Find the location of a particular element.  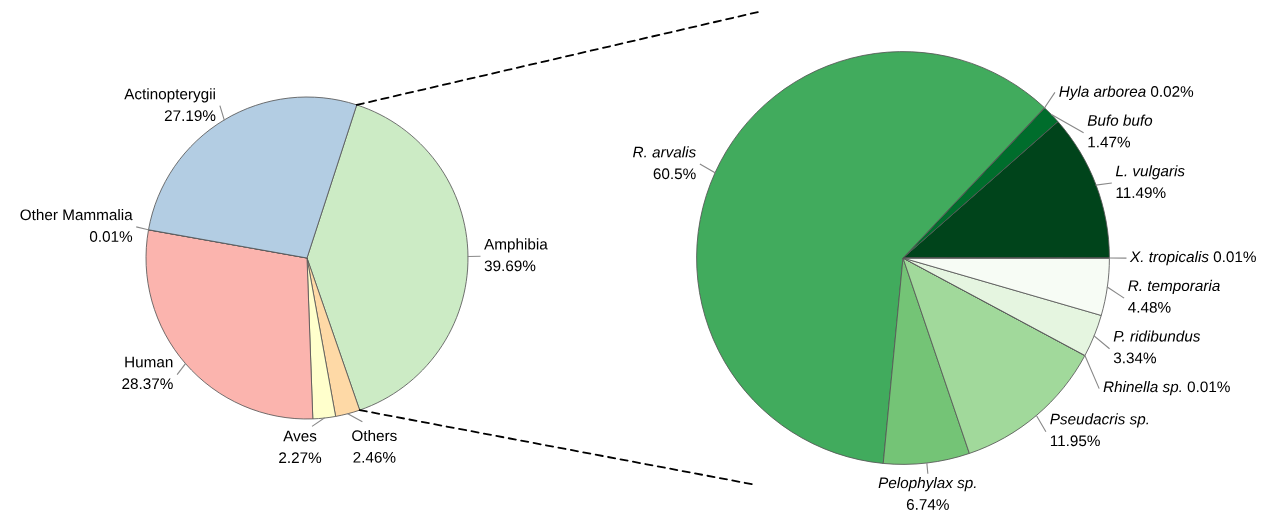

data-label: 11.95% is located at coordinates (1075, 441).